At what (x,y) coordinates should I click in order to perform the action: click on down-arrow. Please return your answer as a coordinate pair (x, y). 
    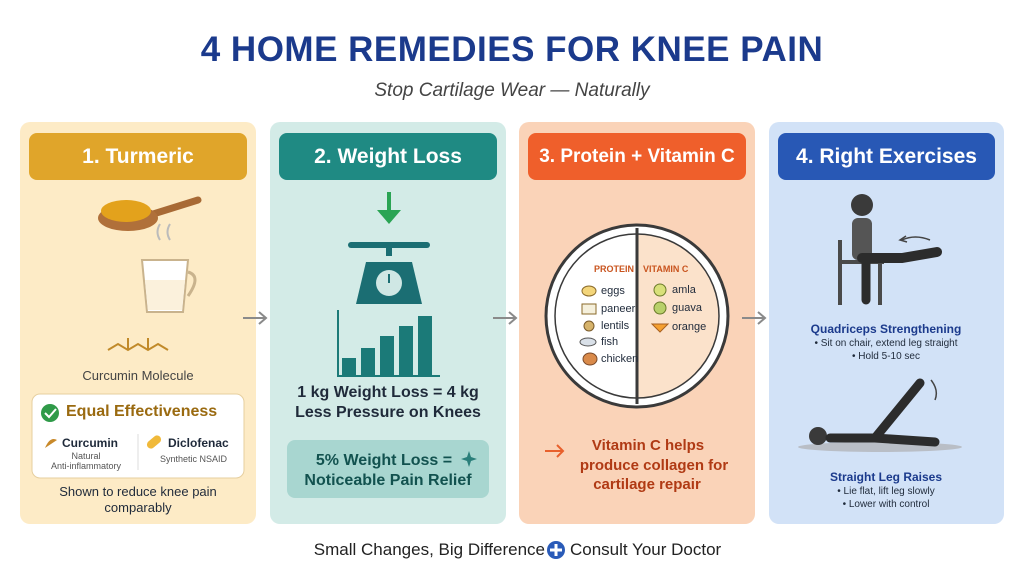
    Looking at the image, I should click on (389, 208).